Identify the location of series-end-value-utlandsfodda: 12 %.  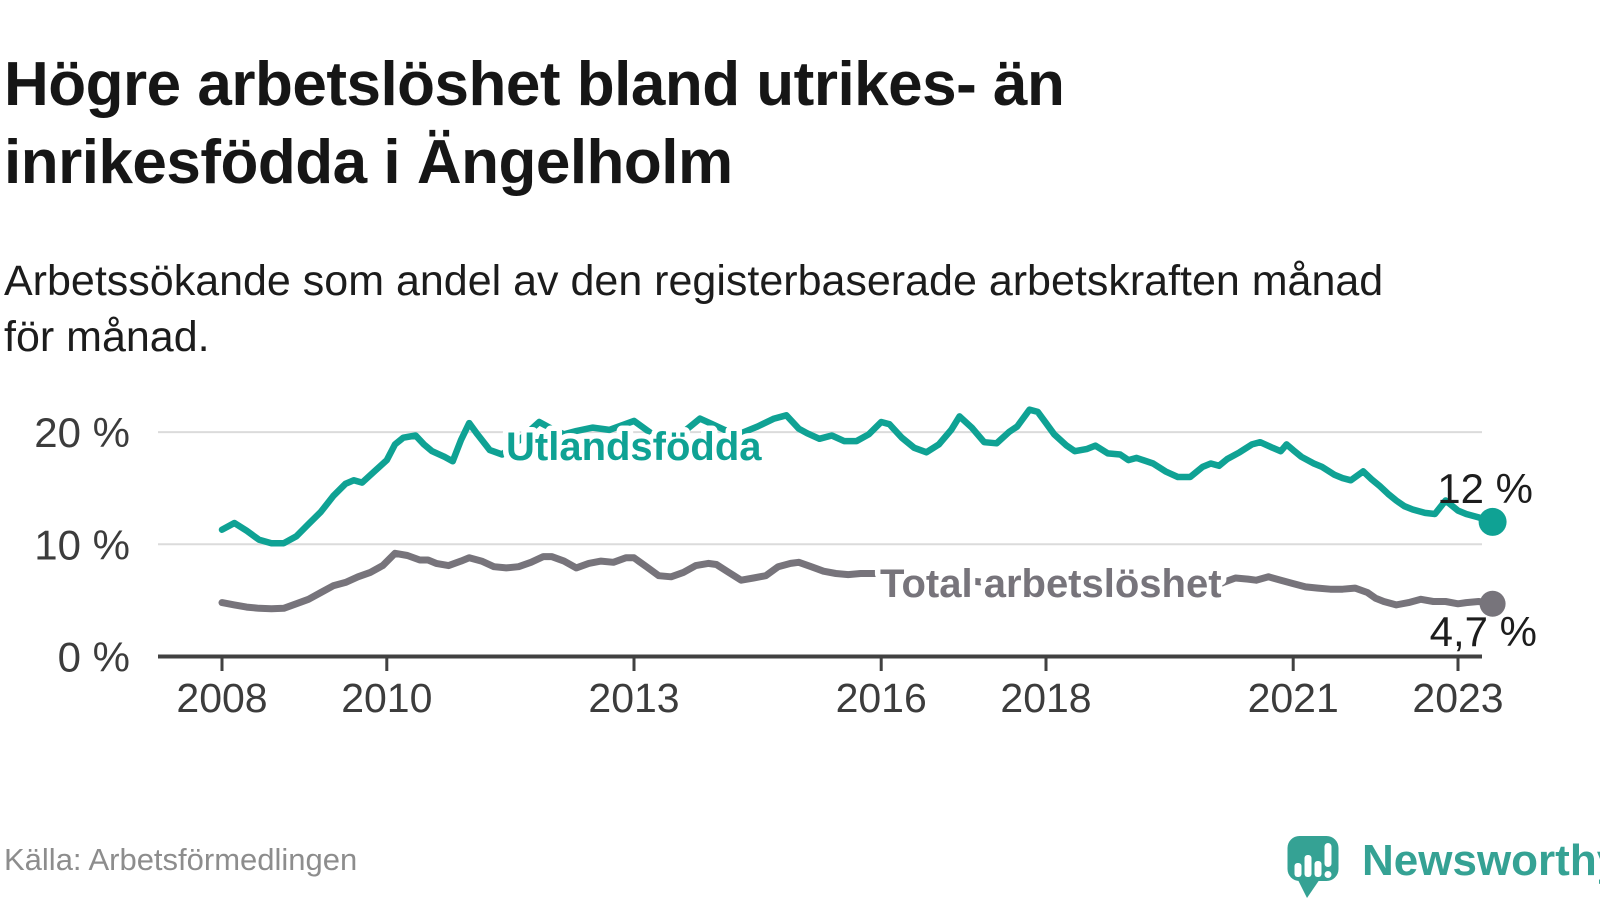
(1485, 488).